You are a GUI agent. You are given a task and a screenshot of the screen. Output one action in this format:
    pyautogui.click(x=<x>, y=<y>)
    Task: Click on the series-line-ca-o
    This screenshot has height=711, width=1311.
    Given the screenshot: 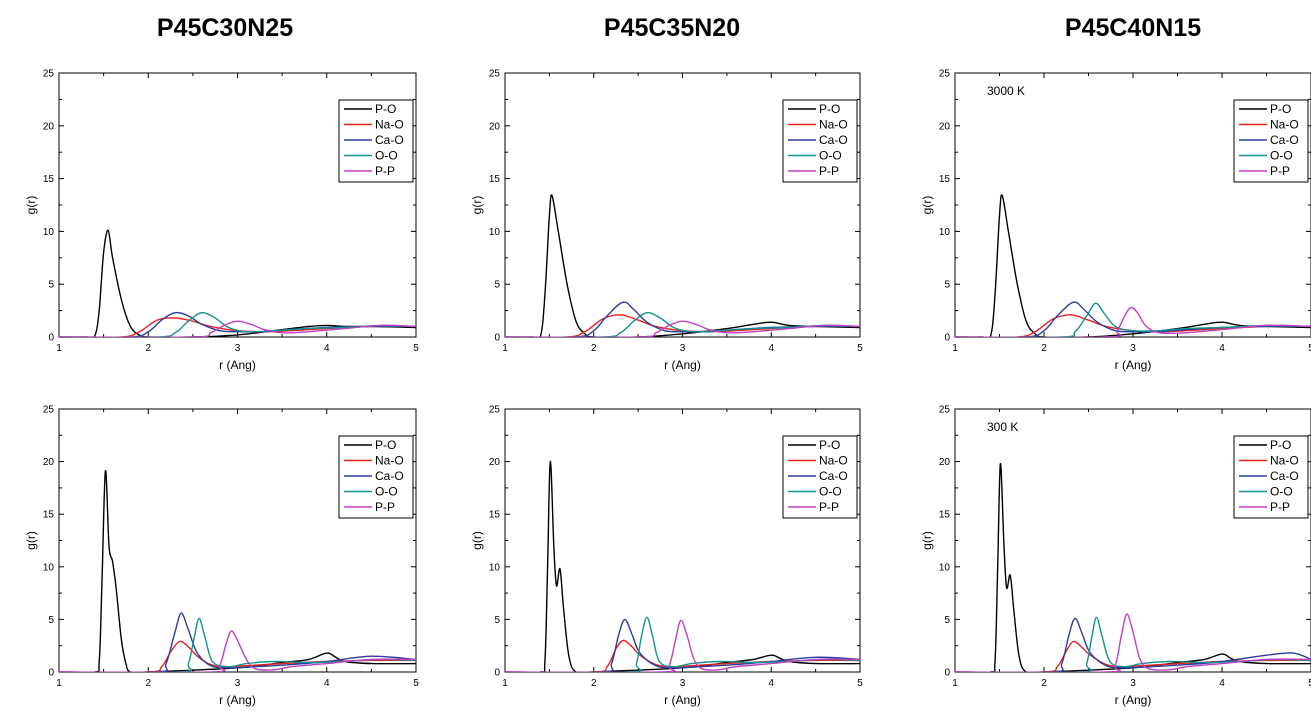 What is the action you would take?
    pyautogui.click(x=682, y=319)
    